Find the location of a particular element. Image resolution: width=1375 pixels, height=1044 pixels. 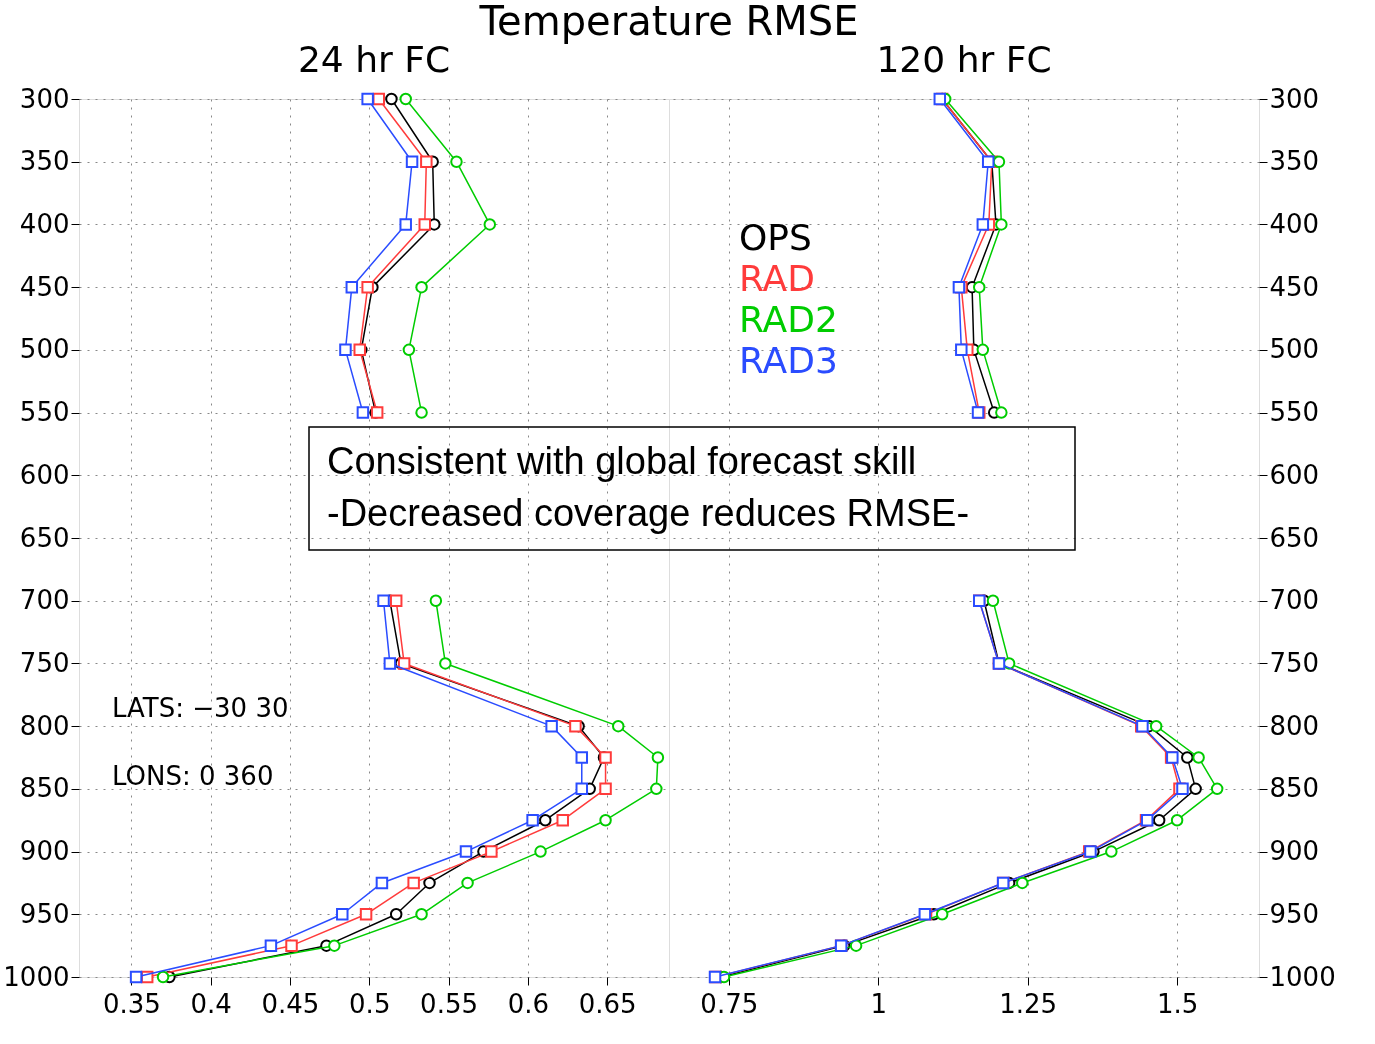

annotation: LATS: −30 30 is located at coordinates (200, 708).